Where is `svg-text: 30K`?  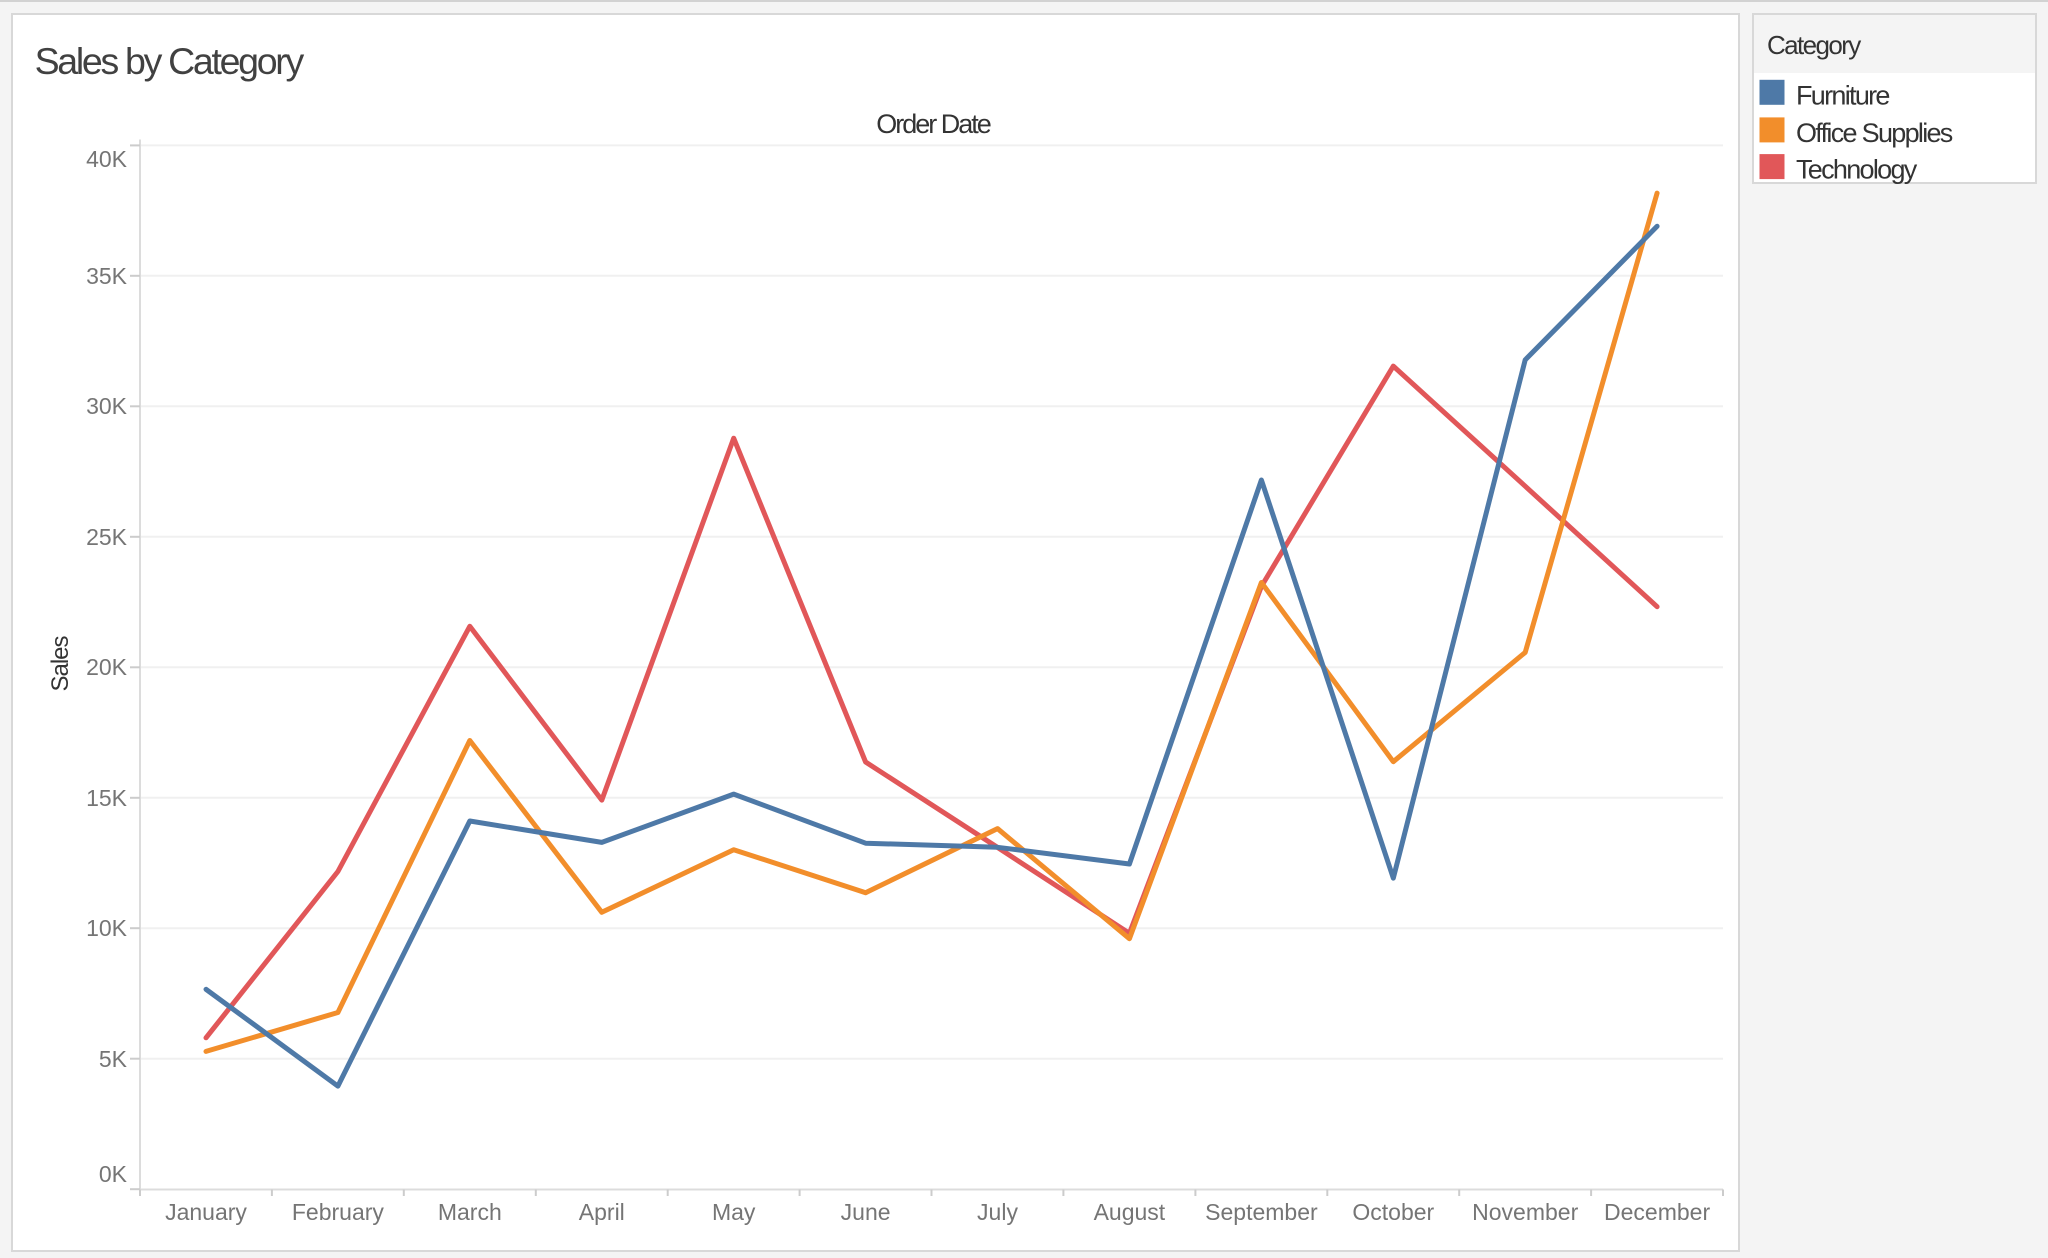
svg-text: 30K is located at coordinates (107, 406).